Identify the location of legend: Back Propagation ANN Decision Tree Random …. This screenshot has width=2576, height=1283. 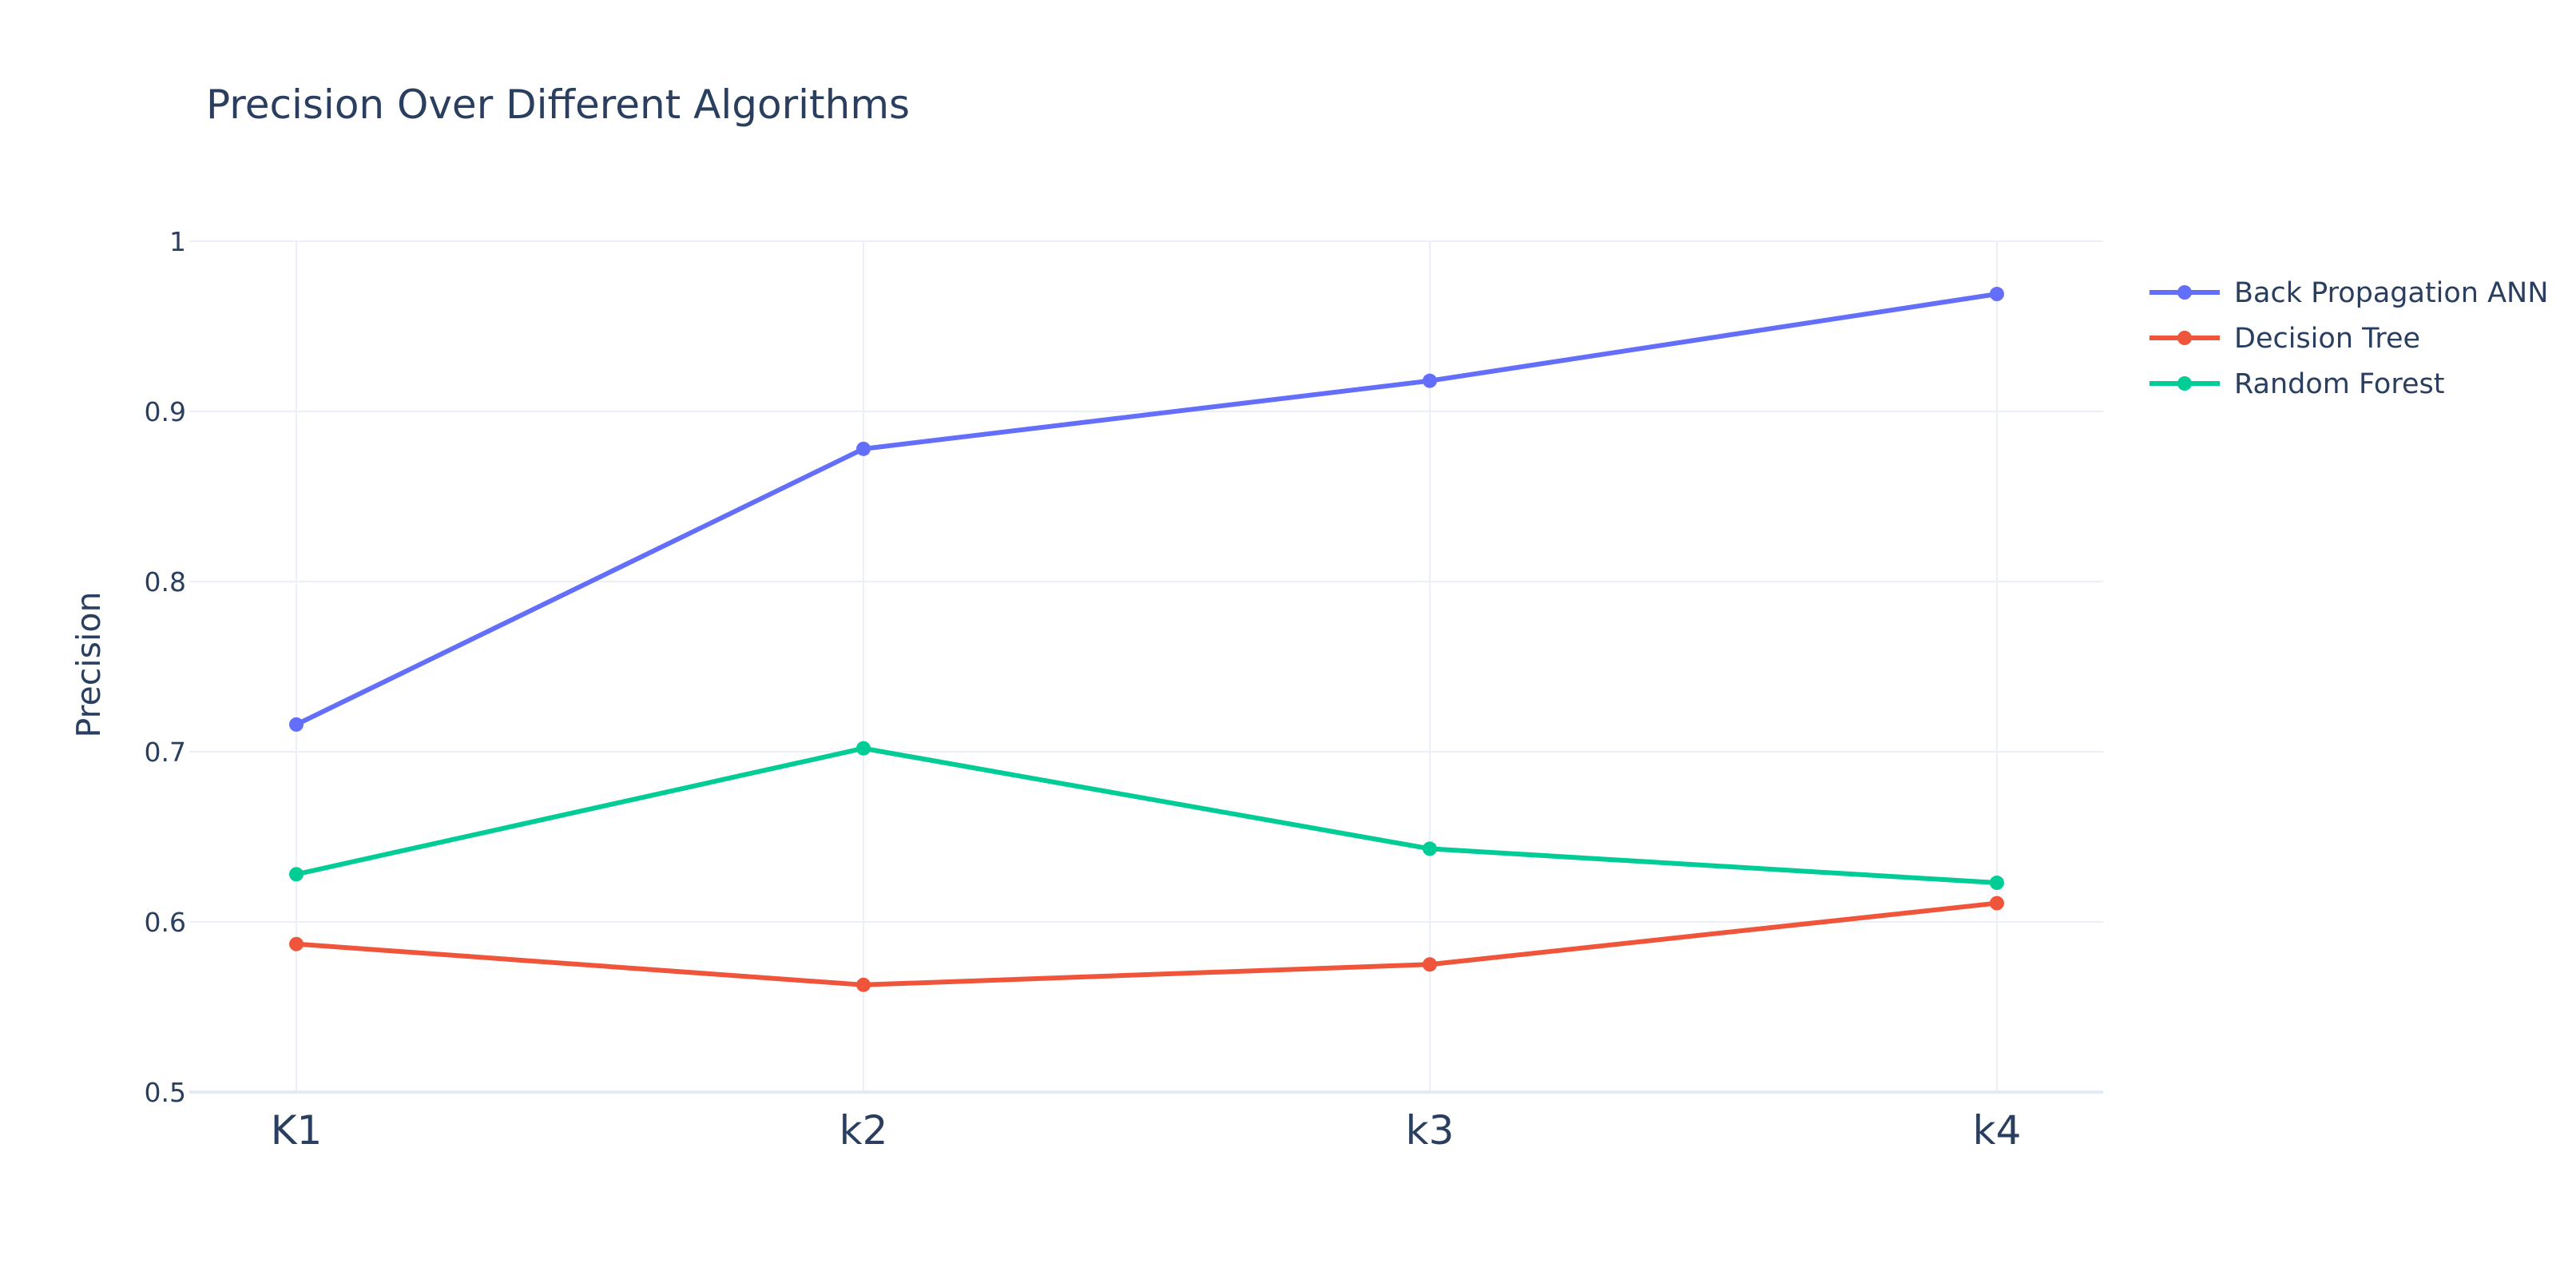
(2348, 338).